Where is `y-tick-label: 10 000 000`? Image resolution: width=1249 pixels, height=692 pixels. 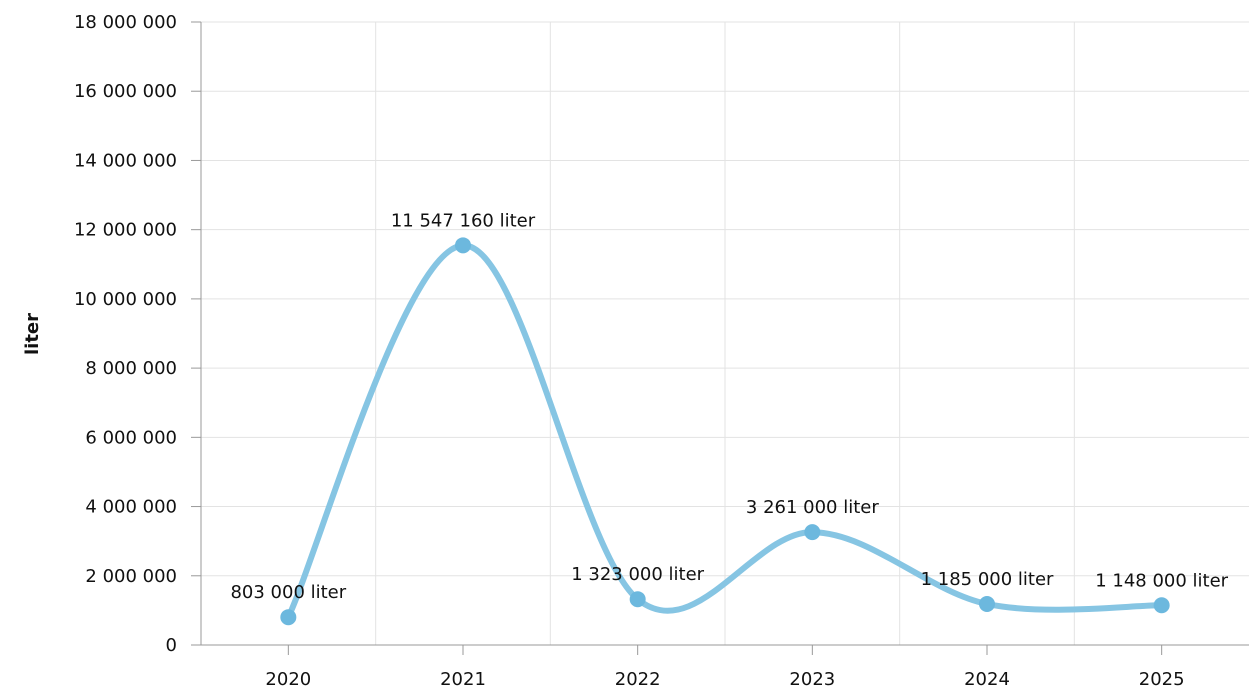
y-tick-label: 10 000 000 is located at coordinates (125, 299).